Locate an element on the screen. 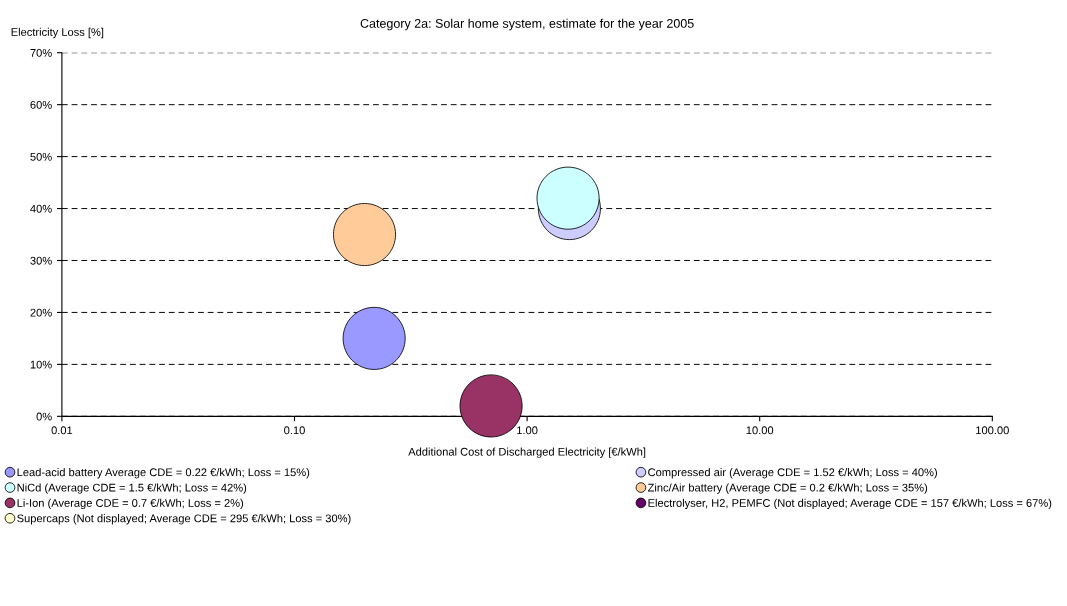 The width and height of the screenshot is (1067, 606). legend-label: Zinc/Air battery (Average CDE = 0.2 €/kWh; Loss = 35%) is located at coordinates (787, 488).